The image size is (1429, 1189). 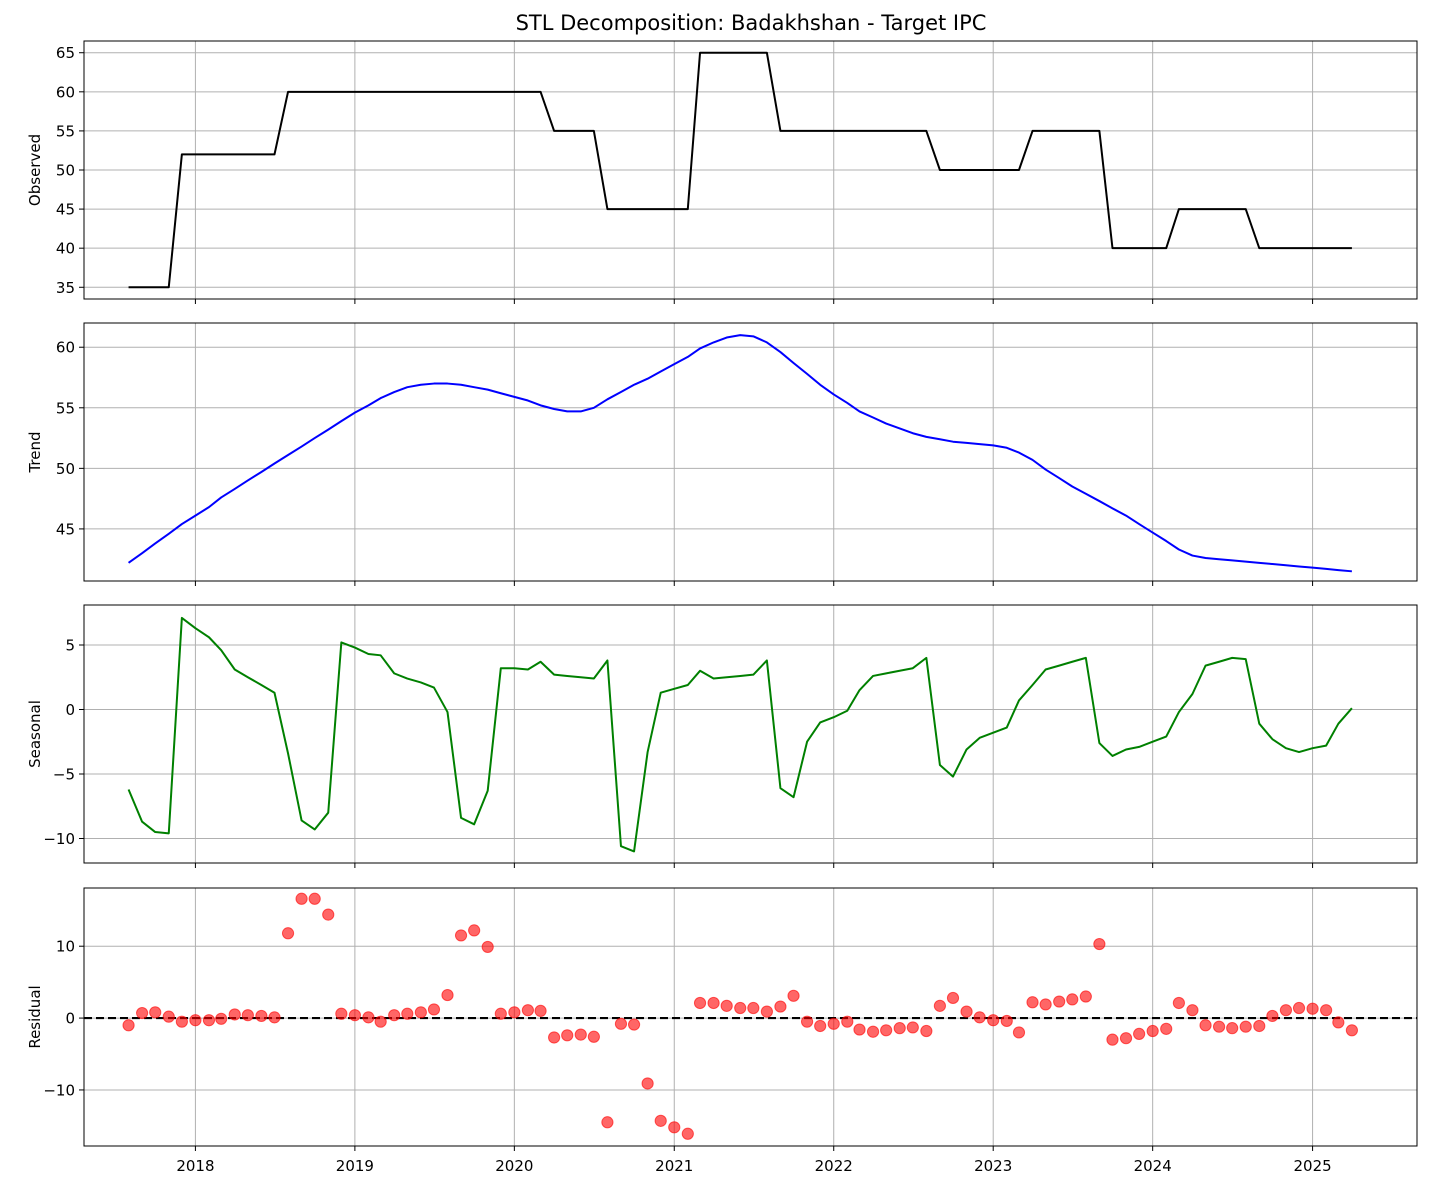 What do you see at coordinates (195, 1166) in the screenshot?
I see `x-tick-label: 2018` at bounding box center [195, 1166].